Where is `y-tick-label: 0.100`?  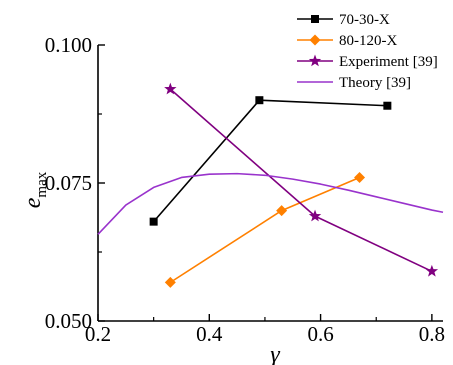
y-tick-label: 0.100 is located at coordinates (68, 45).